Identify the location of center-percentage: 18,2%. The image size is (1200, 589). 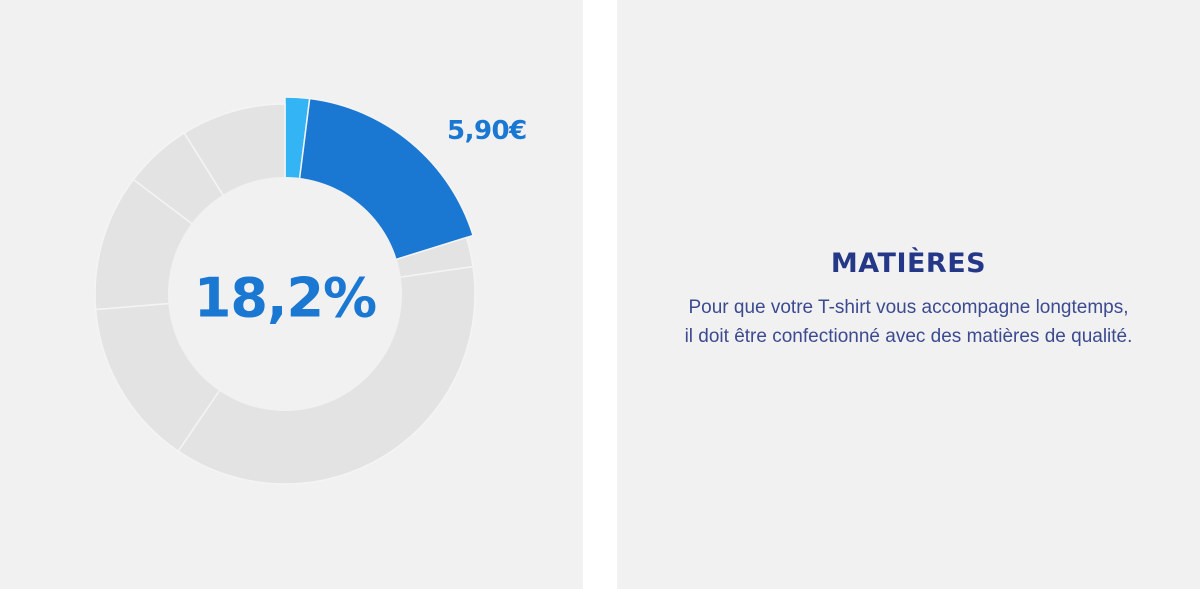
(285, 298).